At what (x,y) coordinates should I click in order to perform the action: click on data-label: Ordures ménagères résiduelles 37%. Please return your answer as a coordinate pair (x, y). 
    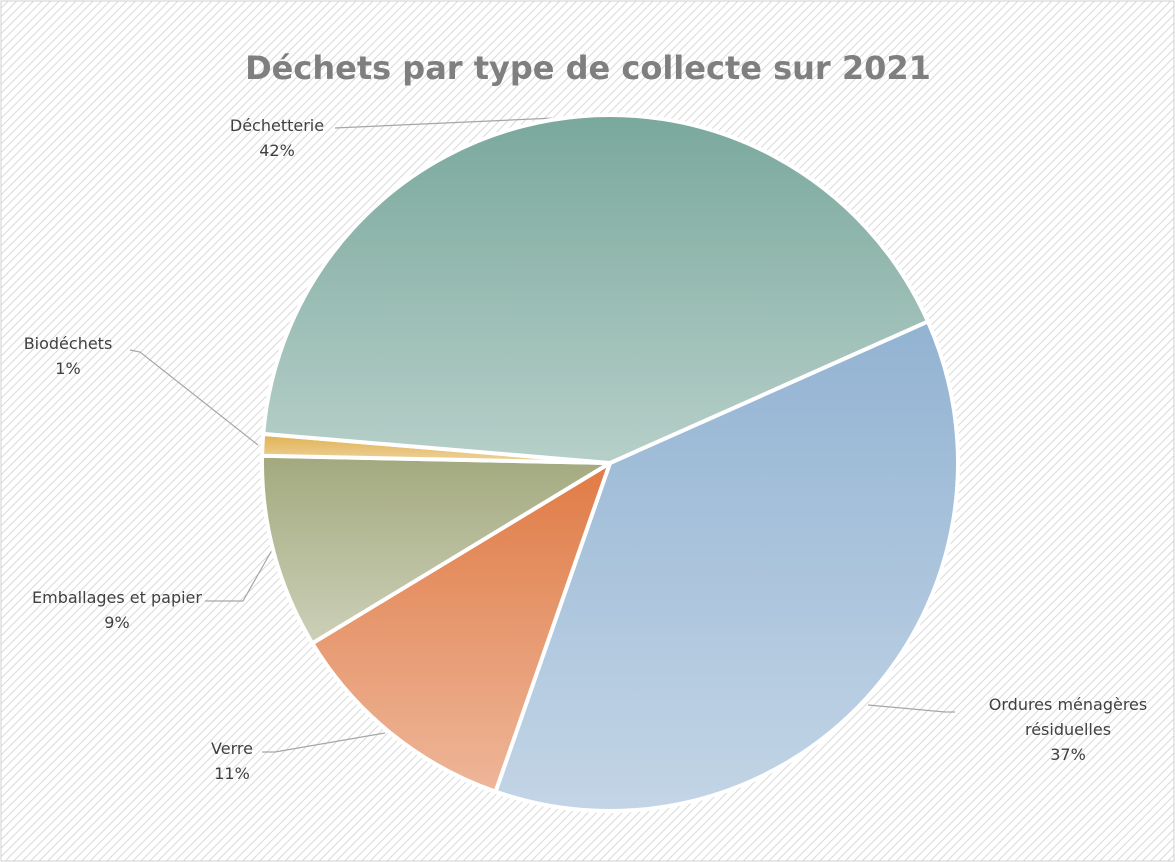
    Looking at the image, I should click on (1068, 729).